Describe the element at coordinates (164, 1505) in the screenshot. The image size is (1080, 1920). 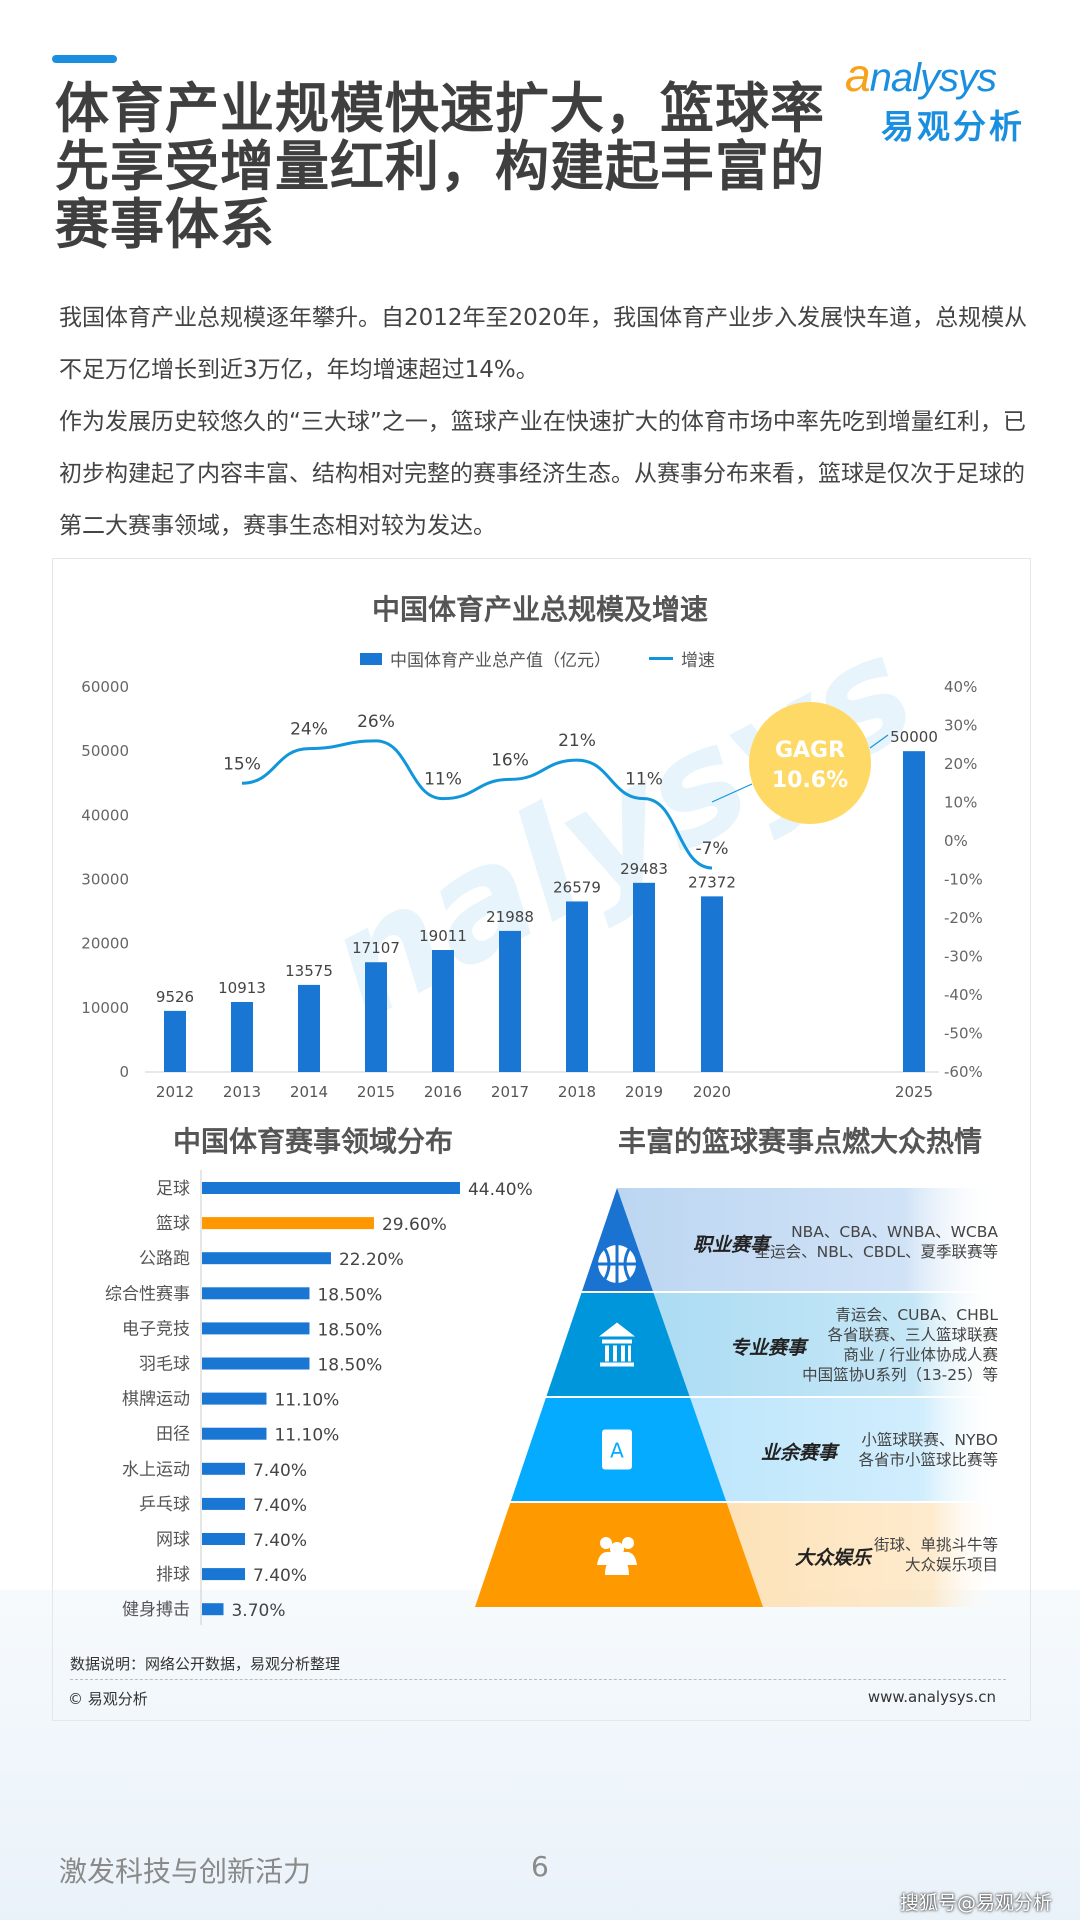
I see `category-label: 乒乓球` at that location.